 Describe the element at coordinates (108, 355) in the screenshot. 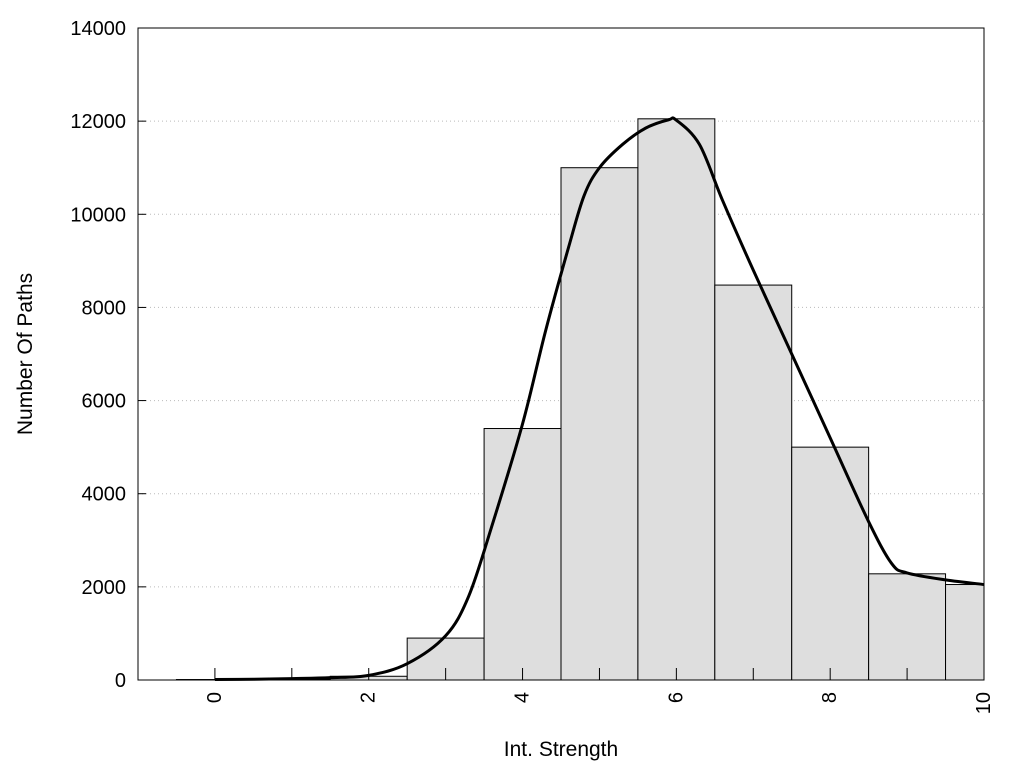

I see `y-axis-ticks: 0 2000 4000 6000 8000 10000 12000 14000` at that location.